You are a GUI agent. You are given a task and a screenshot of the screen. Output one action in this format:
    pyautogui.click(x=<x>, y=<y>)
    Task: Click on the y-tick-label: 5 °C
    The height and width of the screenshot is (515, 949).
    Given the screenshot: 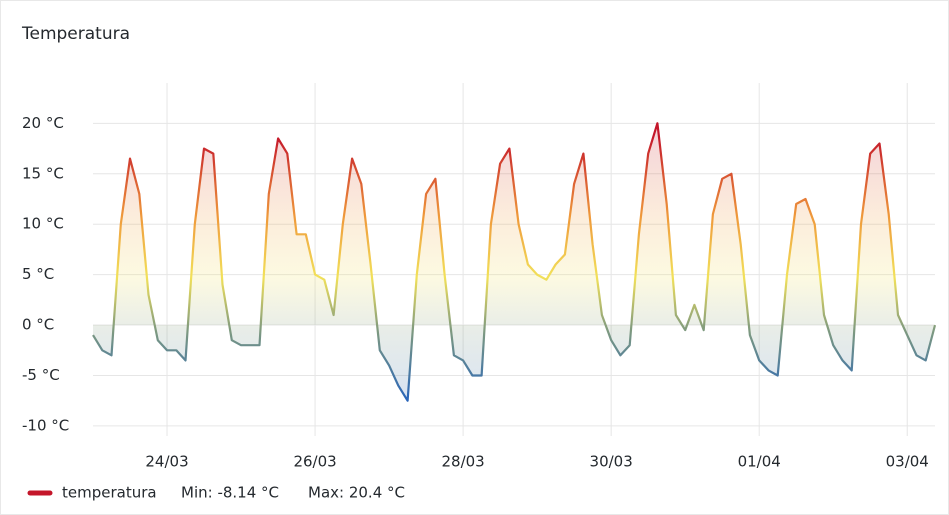 What is the action you would take?
    pyautogui.click(x=38, y=274)
    